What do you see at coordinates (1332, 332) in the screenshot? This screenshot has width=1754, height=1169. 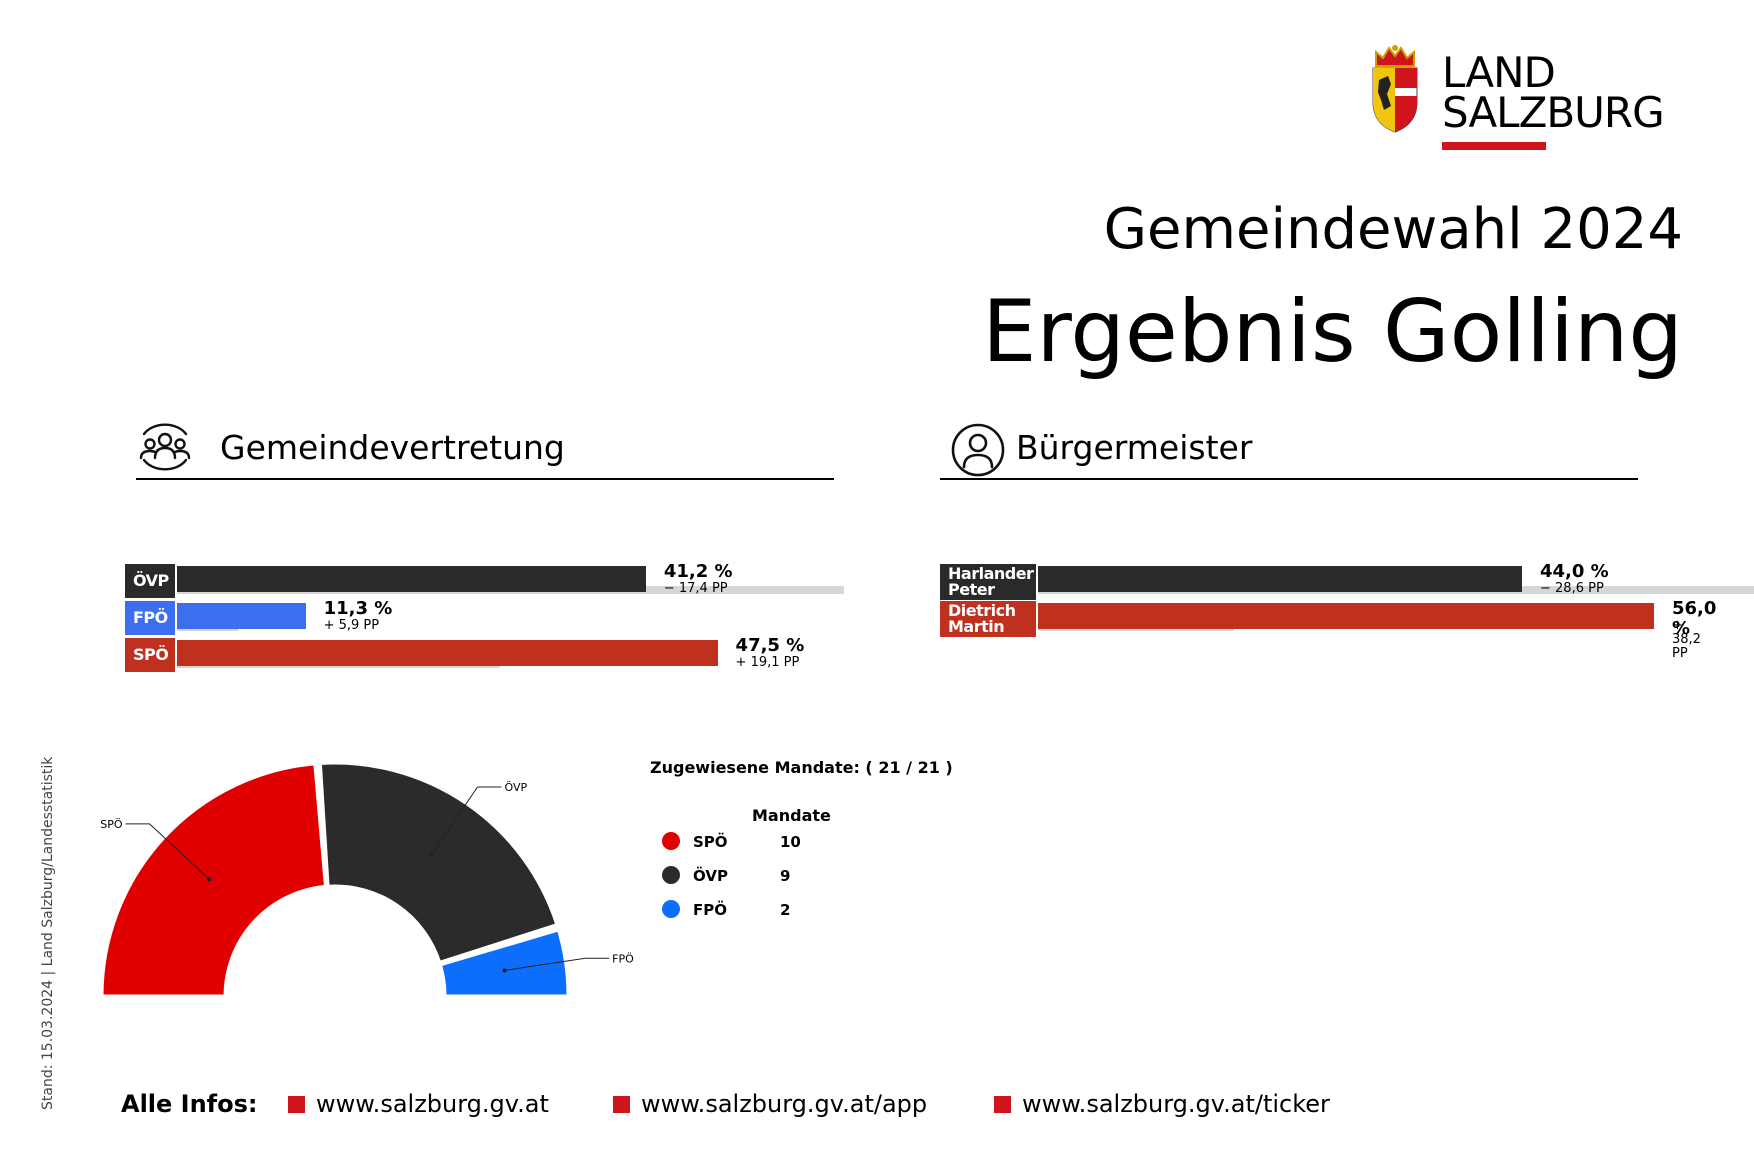 I see `page-title: Ergebnis Golling` at bounding box center [1332, 332].